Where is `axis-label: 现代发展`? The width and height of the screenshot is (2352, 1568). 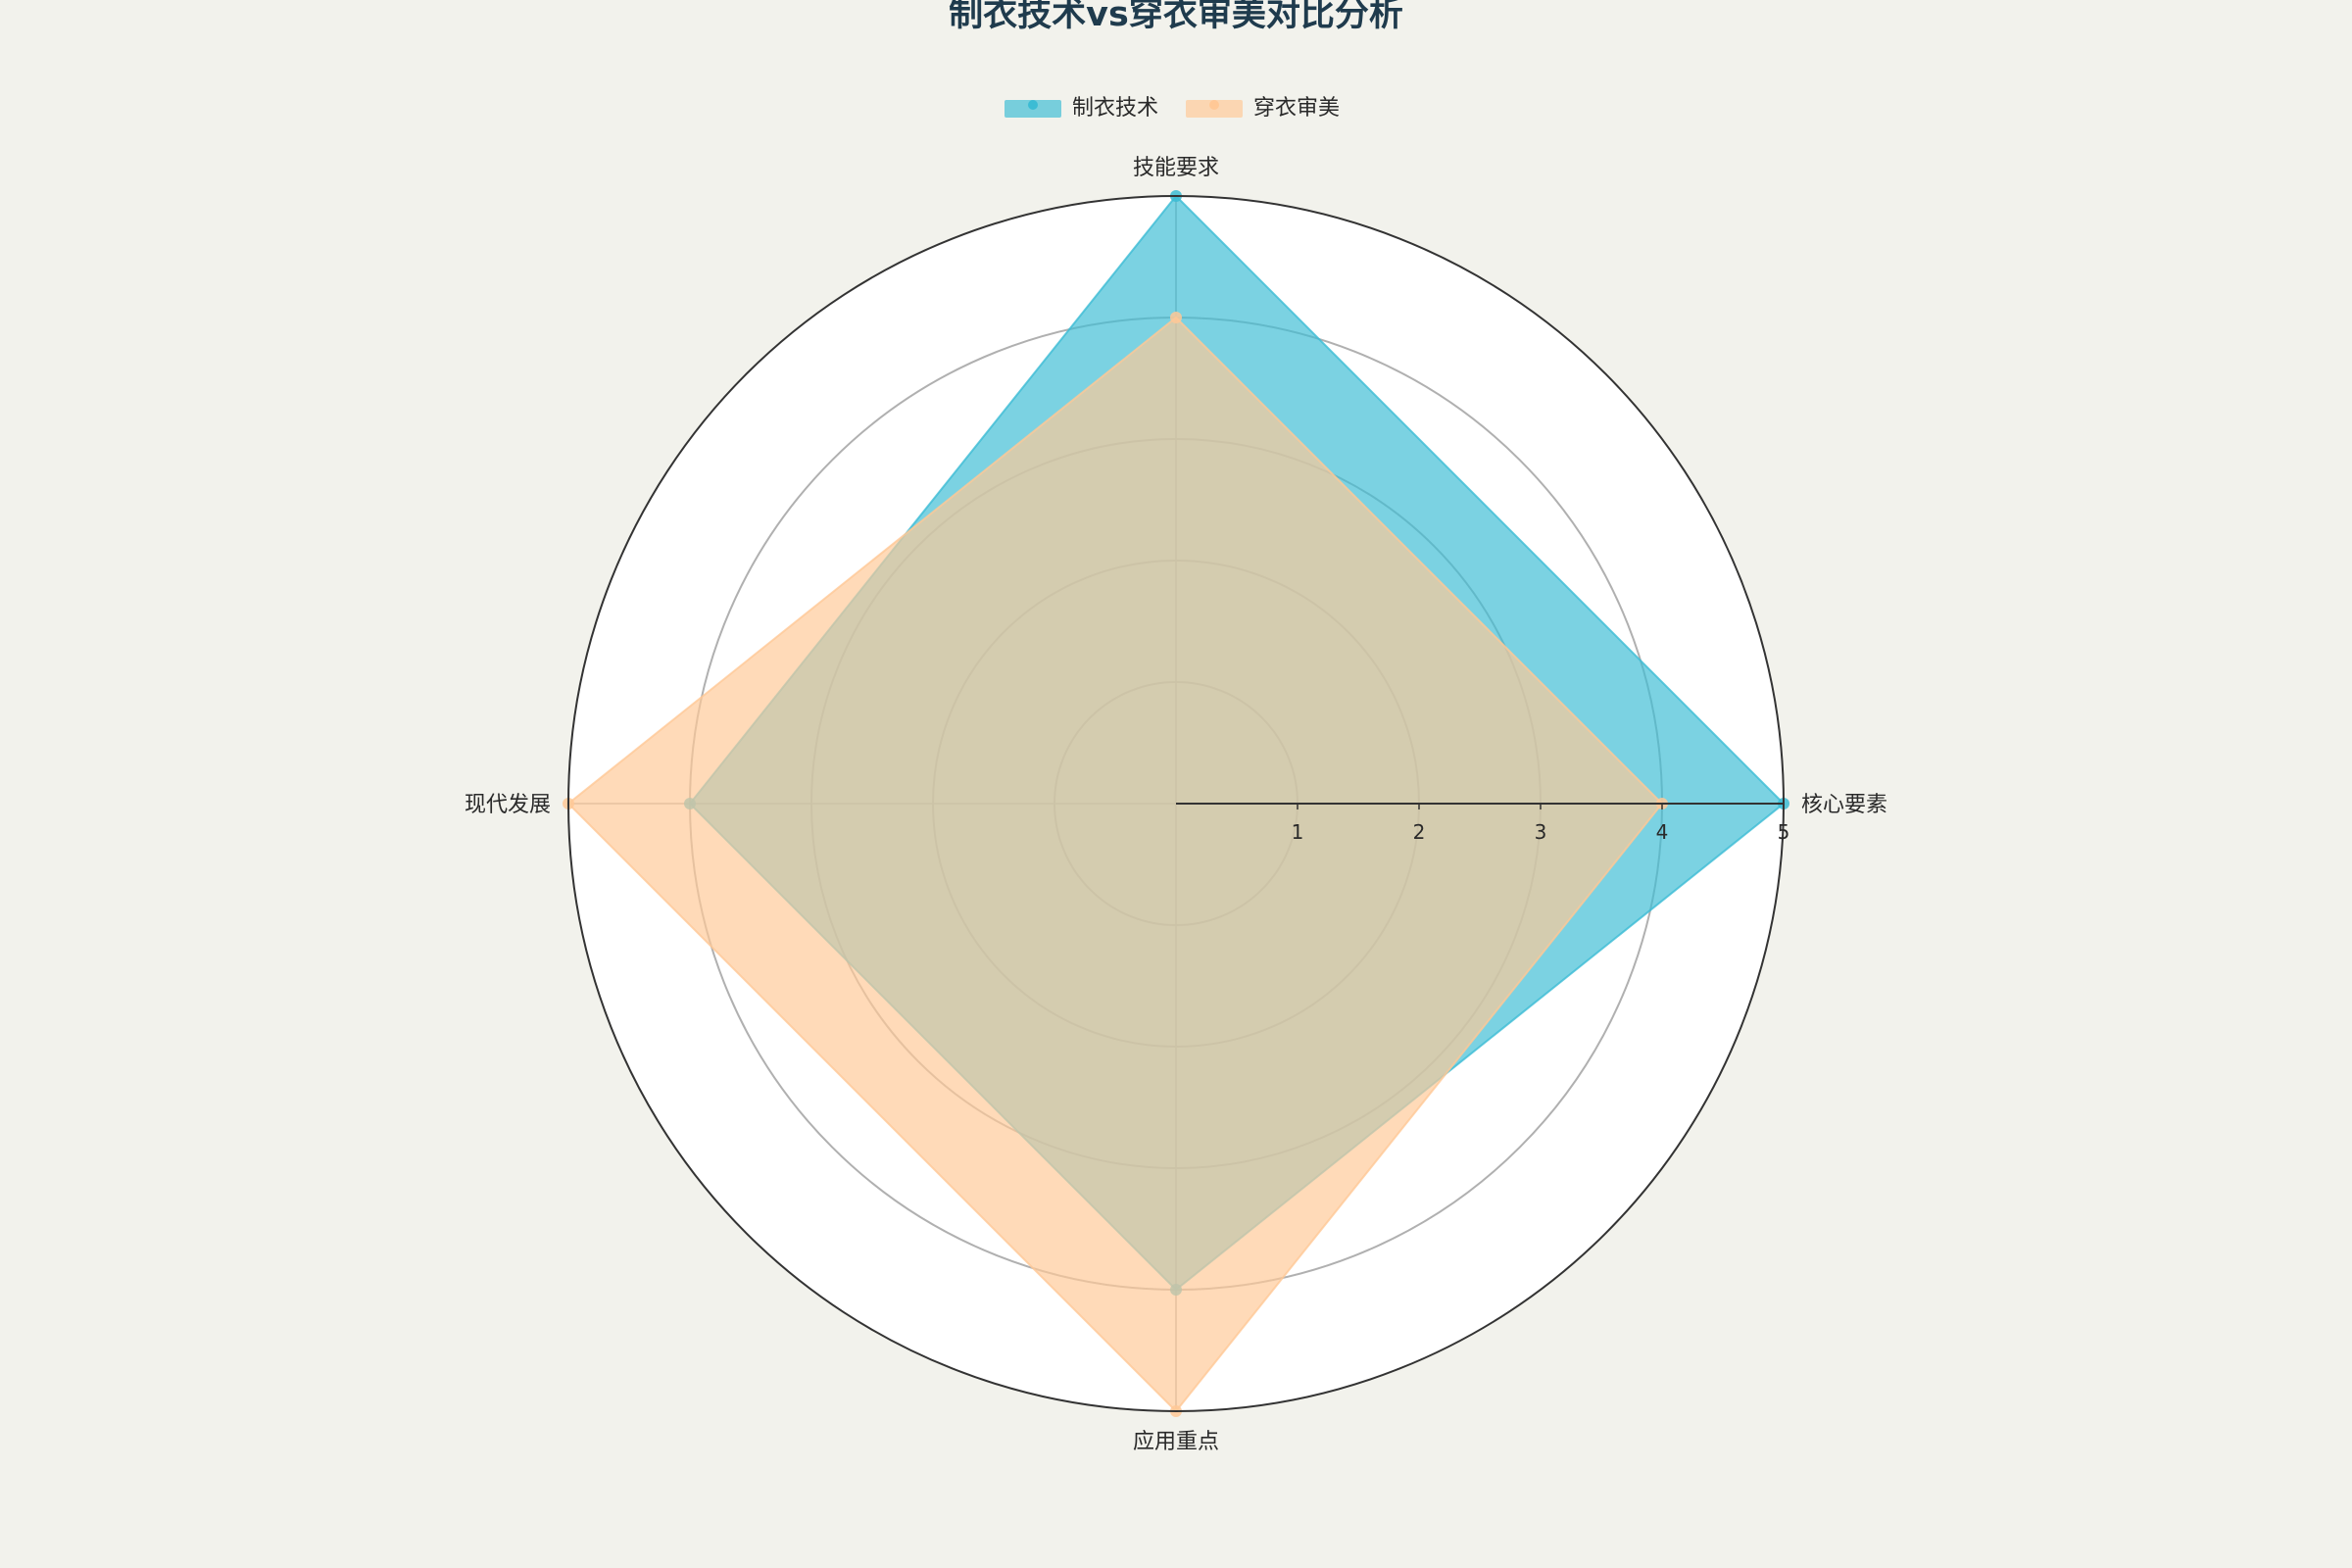
axis-label: 现代发展 is located at coordinates (508, 805).